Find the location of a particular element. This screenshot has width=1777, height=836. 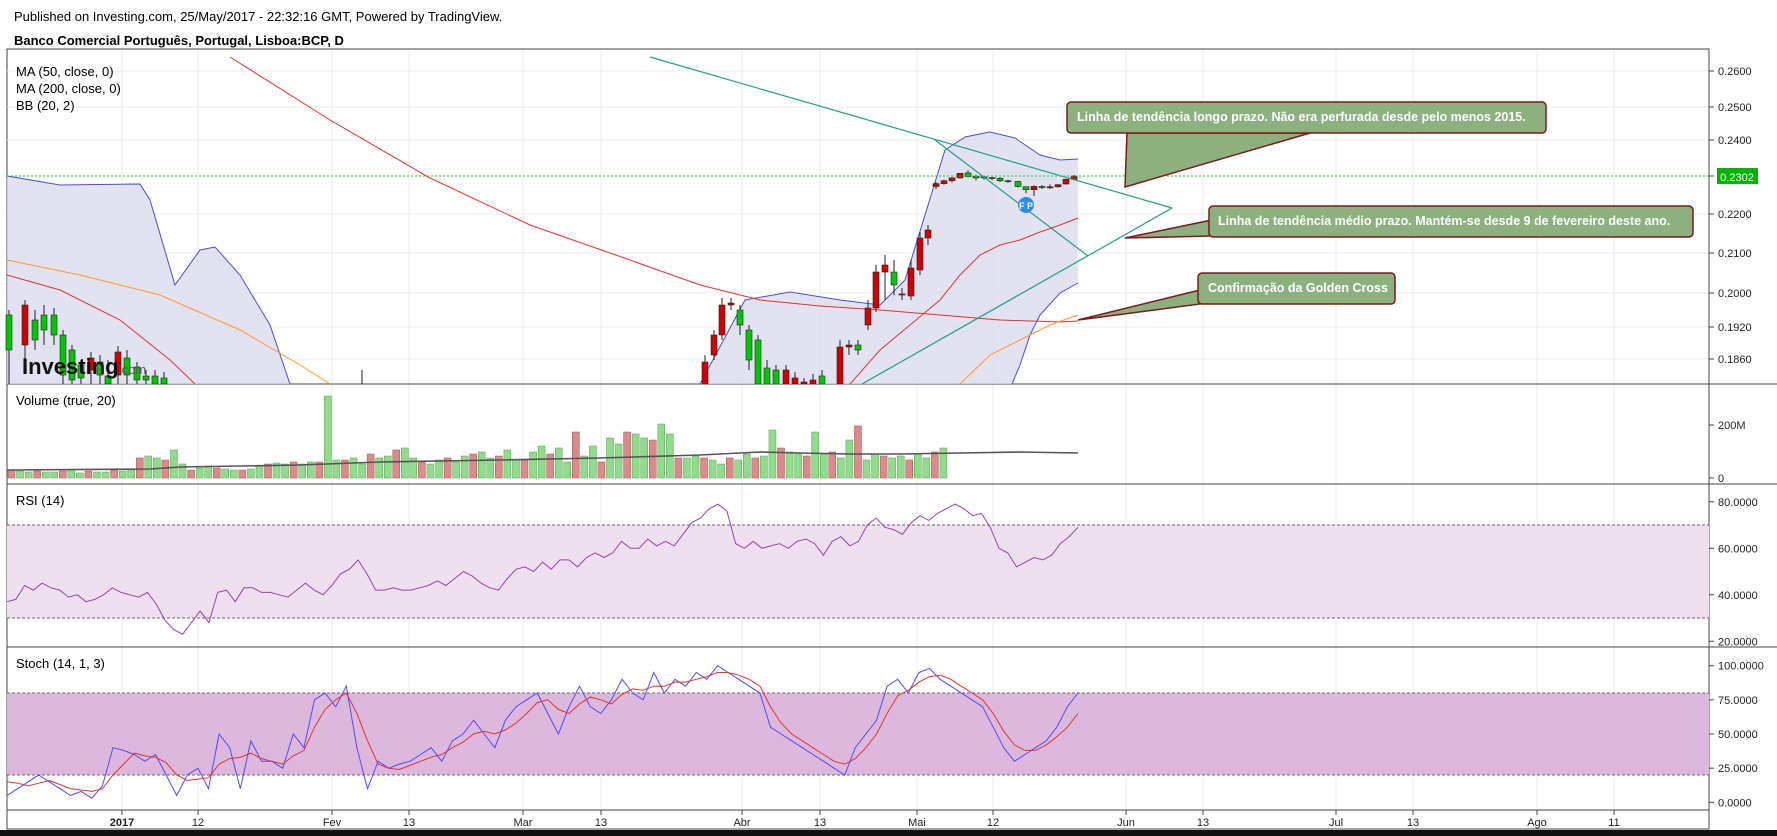

fp-marker-icon is located at coordinates (1026, 205).